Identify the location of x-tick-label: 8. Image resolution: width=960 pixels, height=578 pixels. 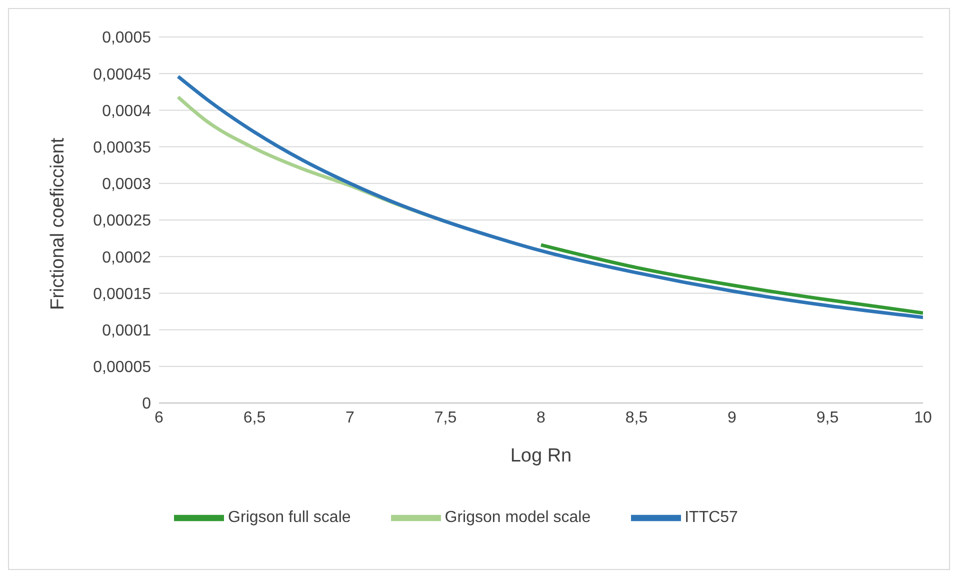
(541, 417).